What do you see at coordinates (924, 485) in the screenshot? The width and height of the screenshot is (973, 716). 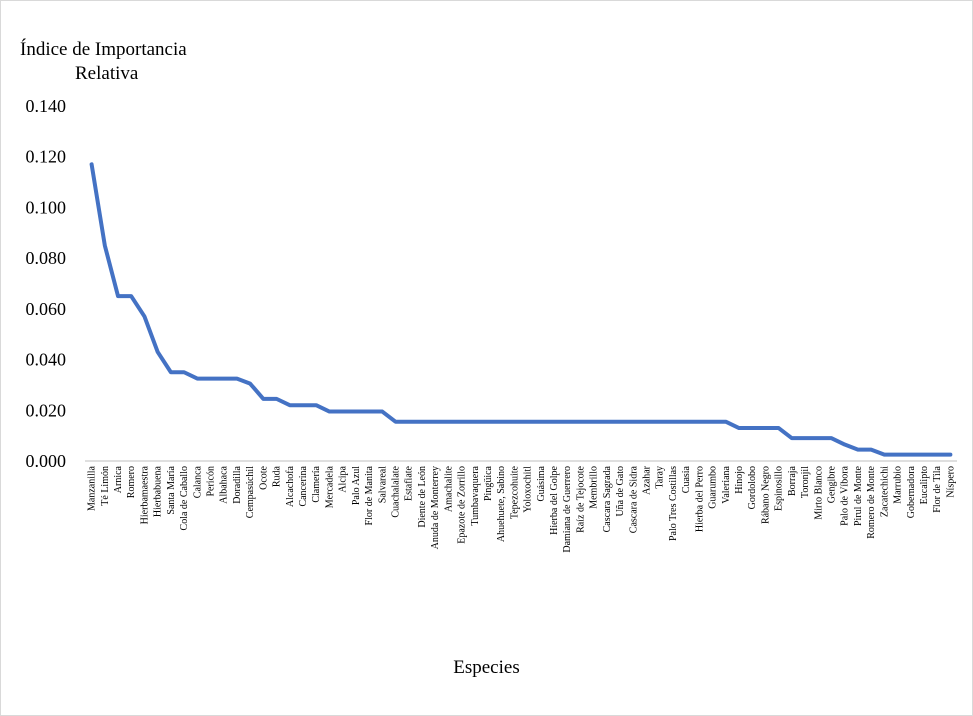 I see `x-tick-label: Eucalipto` at bounding box center [924, 485].